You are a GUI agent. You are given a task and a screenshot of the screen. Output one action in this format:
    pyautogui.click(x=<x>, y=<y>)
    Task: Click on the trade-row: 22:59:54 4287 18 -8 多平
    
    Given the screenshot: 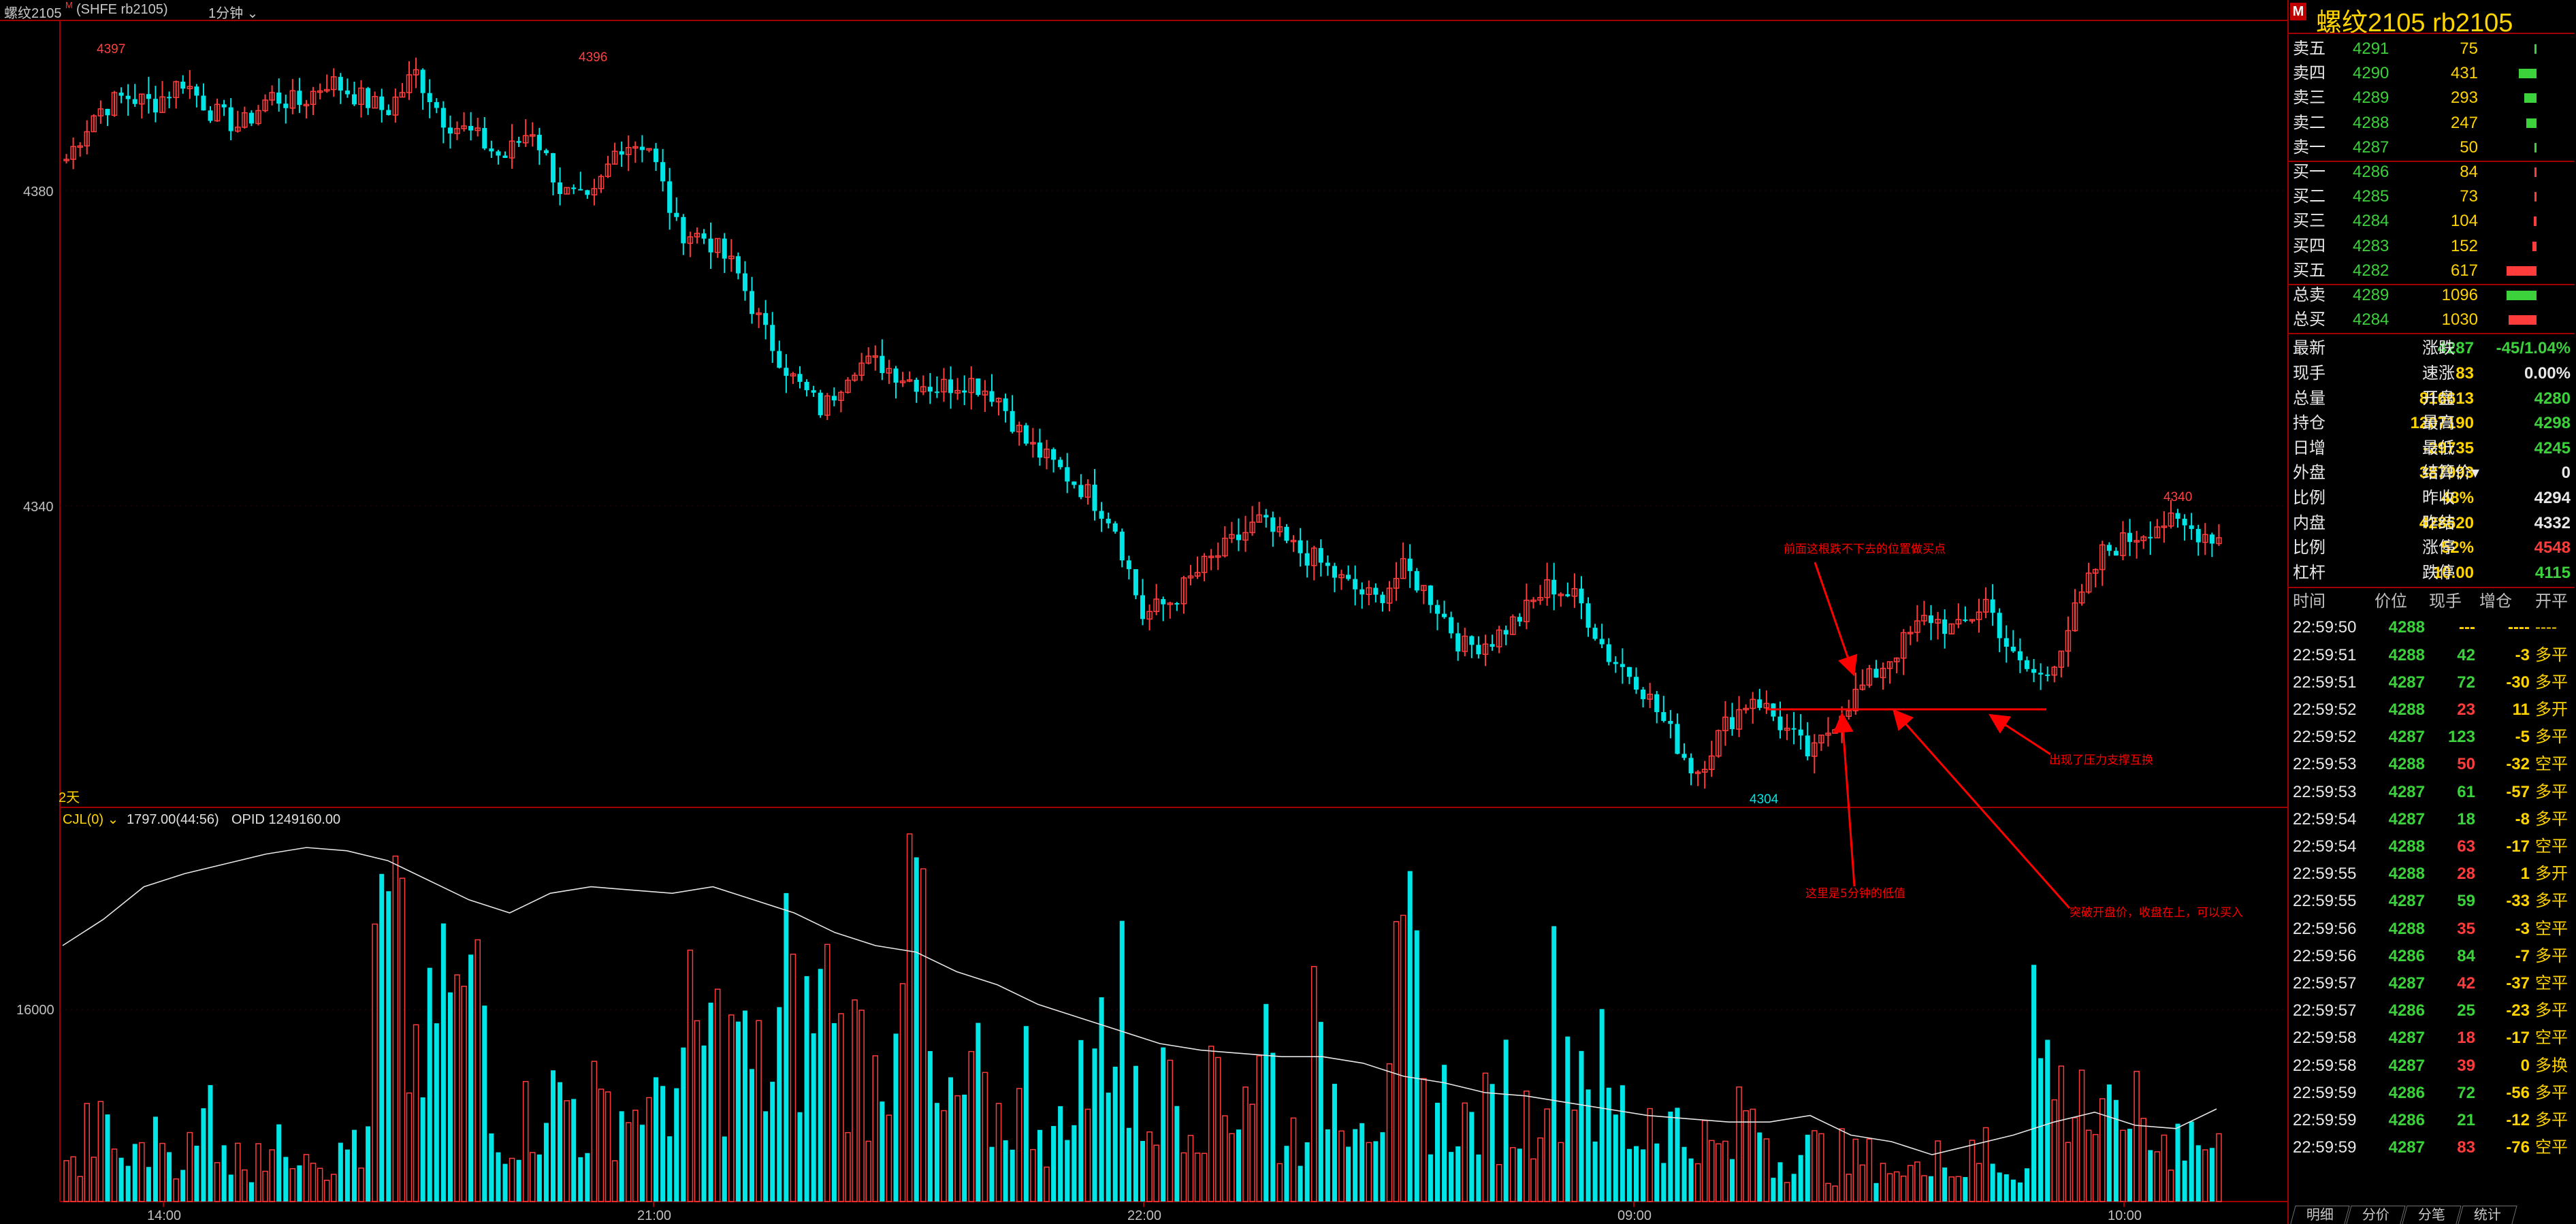 What is the action you would take?
    pyautogui.click(x=2432, y=819)
    